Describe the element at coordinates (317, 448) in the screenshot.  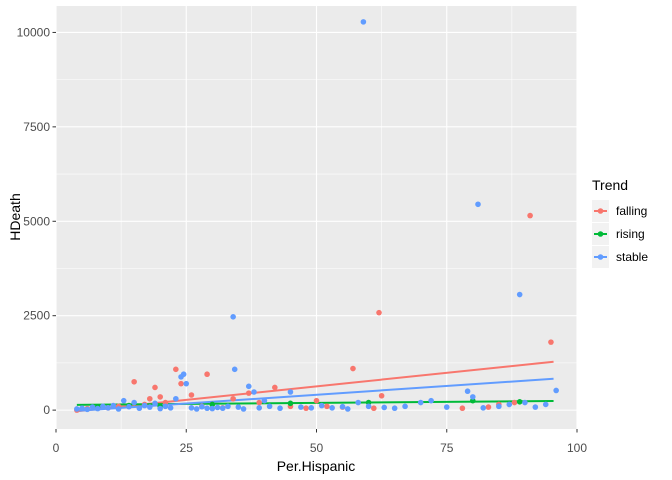
I see `x-tick-label: 50` at that location.